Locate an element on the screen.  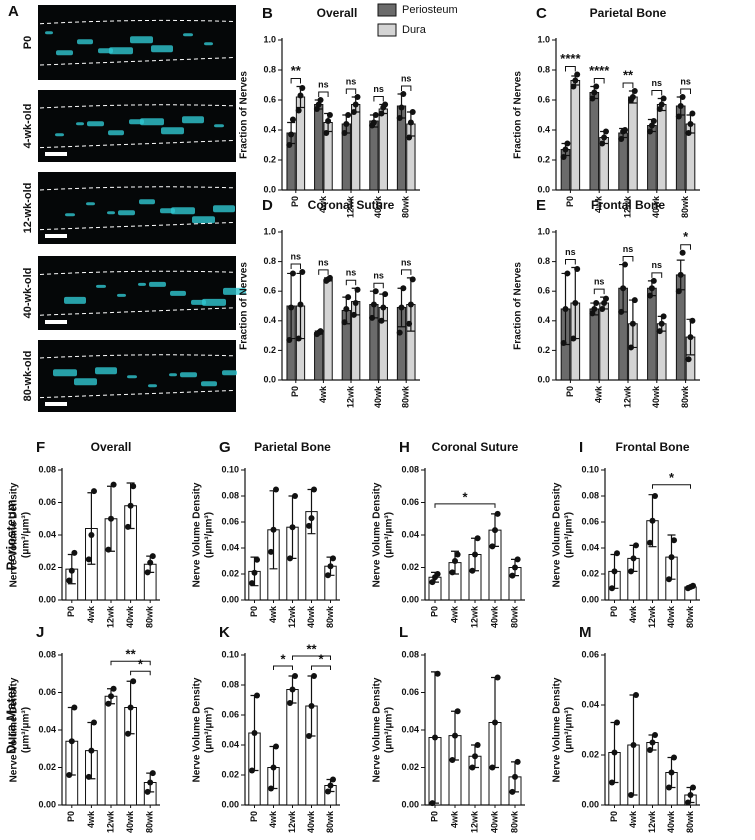
micrograph is located at coordinates (137, 208).